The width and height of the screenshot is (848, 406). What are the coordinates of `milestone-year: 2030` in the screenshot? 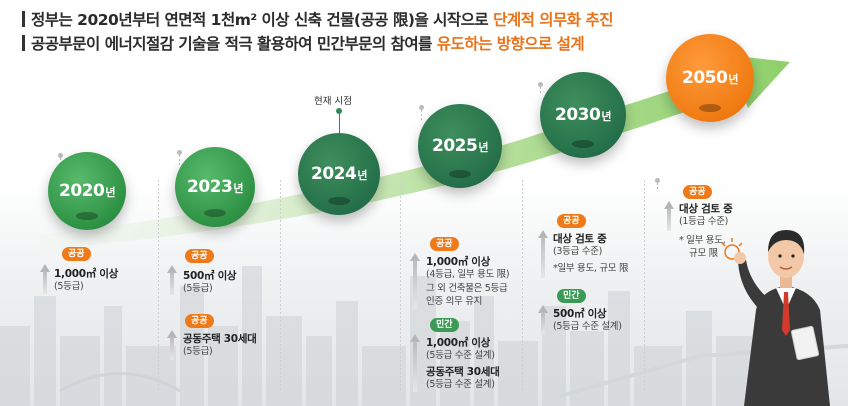 It's located at (578, 115).